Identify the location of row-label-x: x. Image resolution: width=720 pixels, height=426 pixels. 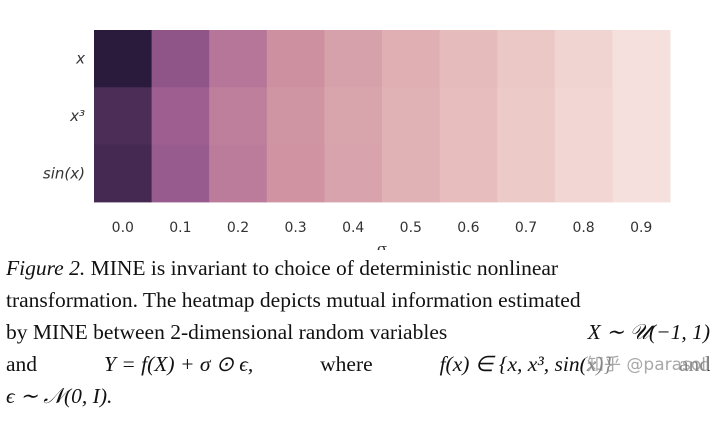
(80, 59).